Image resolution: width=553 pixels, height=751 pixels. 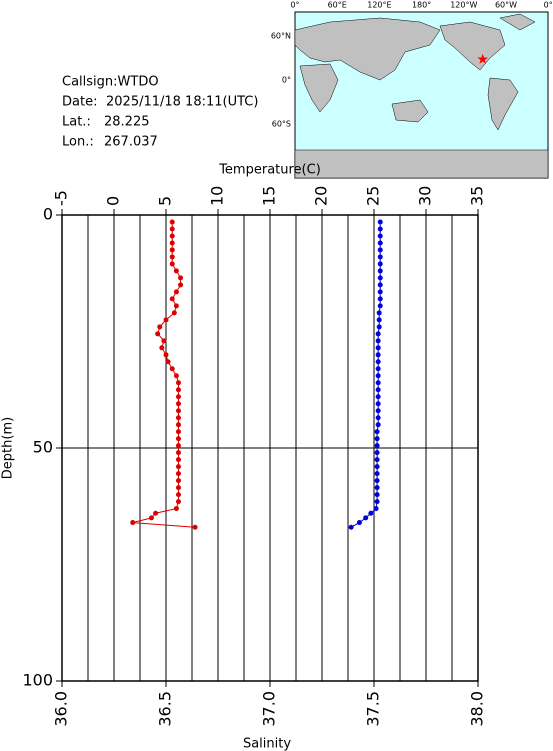 What do you see at coordinates (78, 142) in the screenshot?
I see `lon-label: Lon.:` at bounding box center [78, 142].